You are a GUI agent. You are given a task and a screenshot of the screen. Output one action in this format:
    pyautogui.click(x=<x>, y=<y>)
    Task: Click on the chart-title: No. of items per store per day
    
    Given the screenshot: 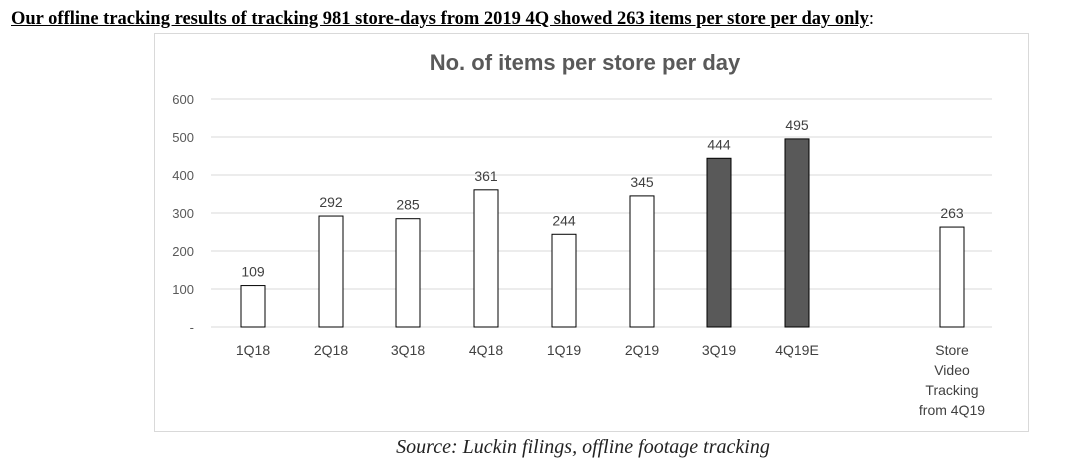 What is the action you would take?
    pyautogui.click(x=585, y=62)
    